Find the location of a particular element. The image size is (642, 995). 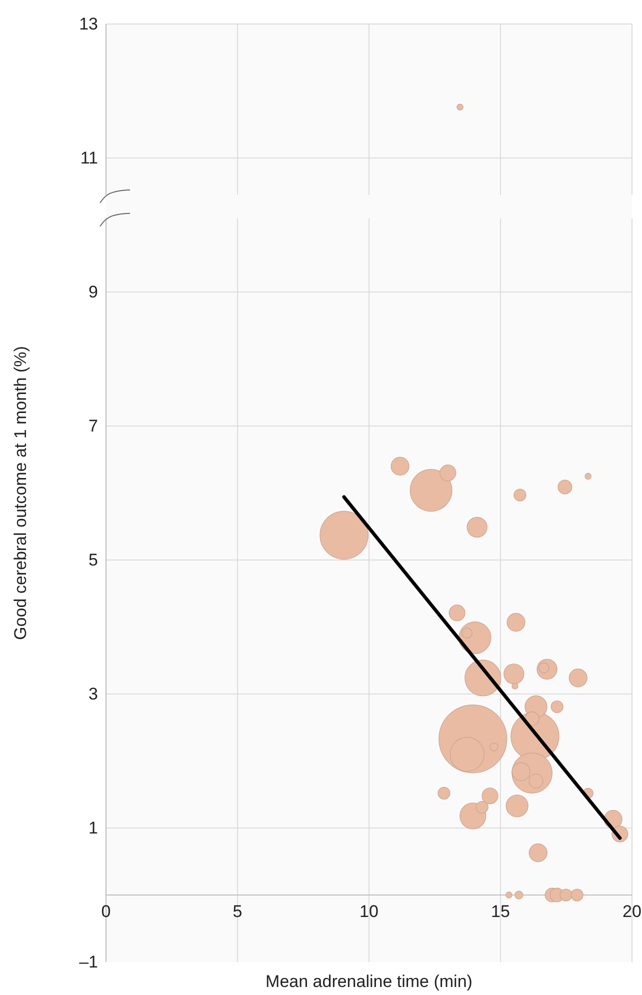

x-tick-label: 20 is located at coordinates (632, 911).